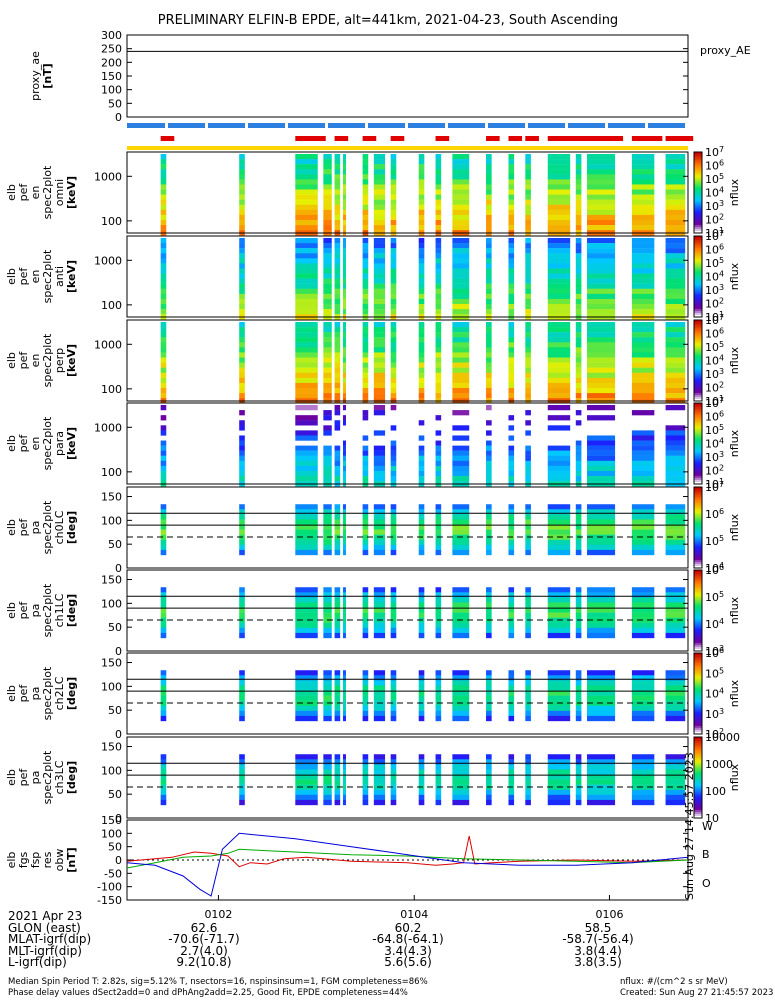 Image resolution: width=775 pixels, height=1000 pixels. I want to click on pa_ch1-cb-cell, so click(698, 626).